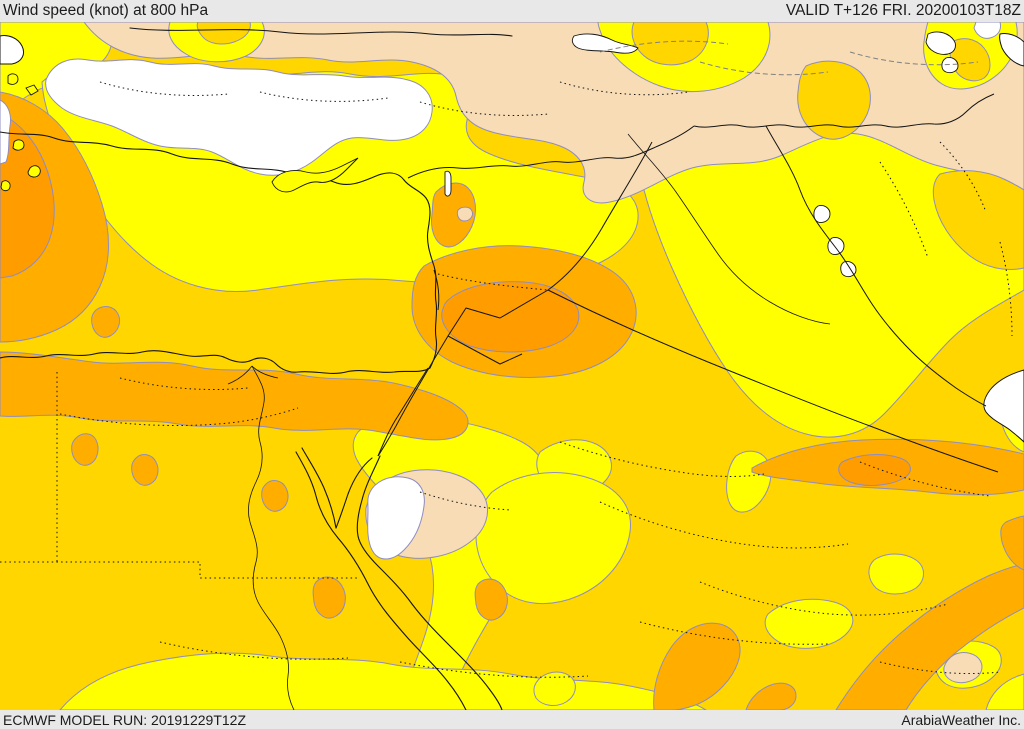  I want to click on caspian-sea-corner, so click(1011, 50).